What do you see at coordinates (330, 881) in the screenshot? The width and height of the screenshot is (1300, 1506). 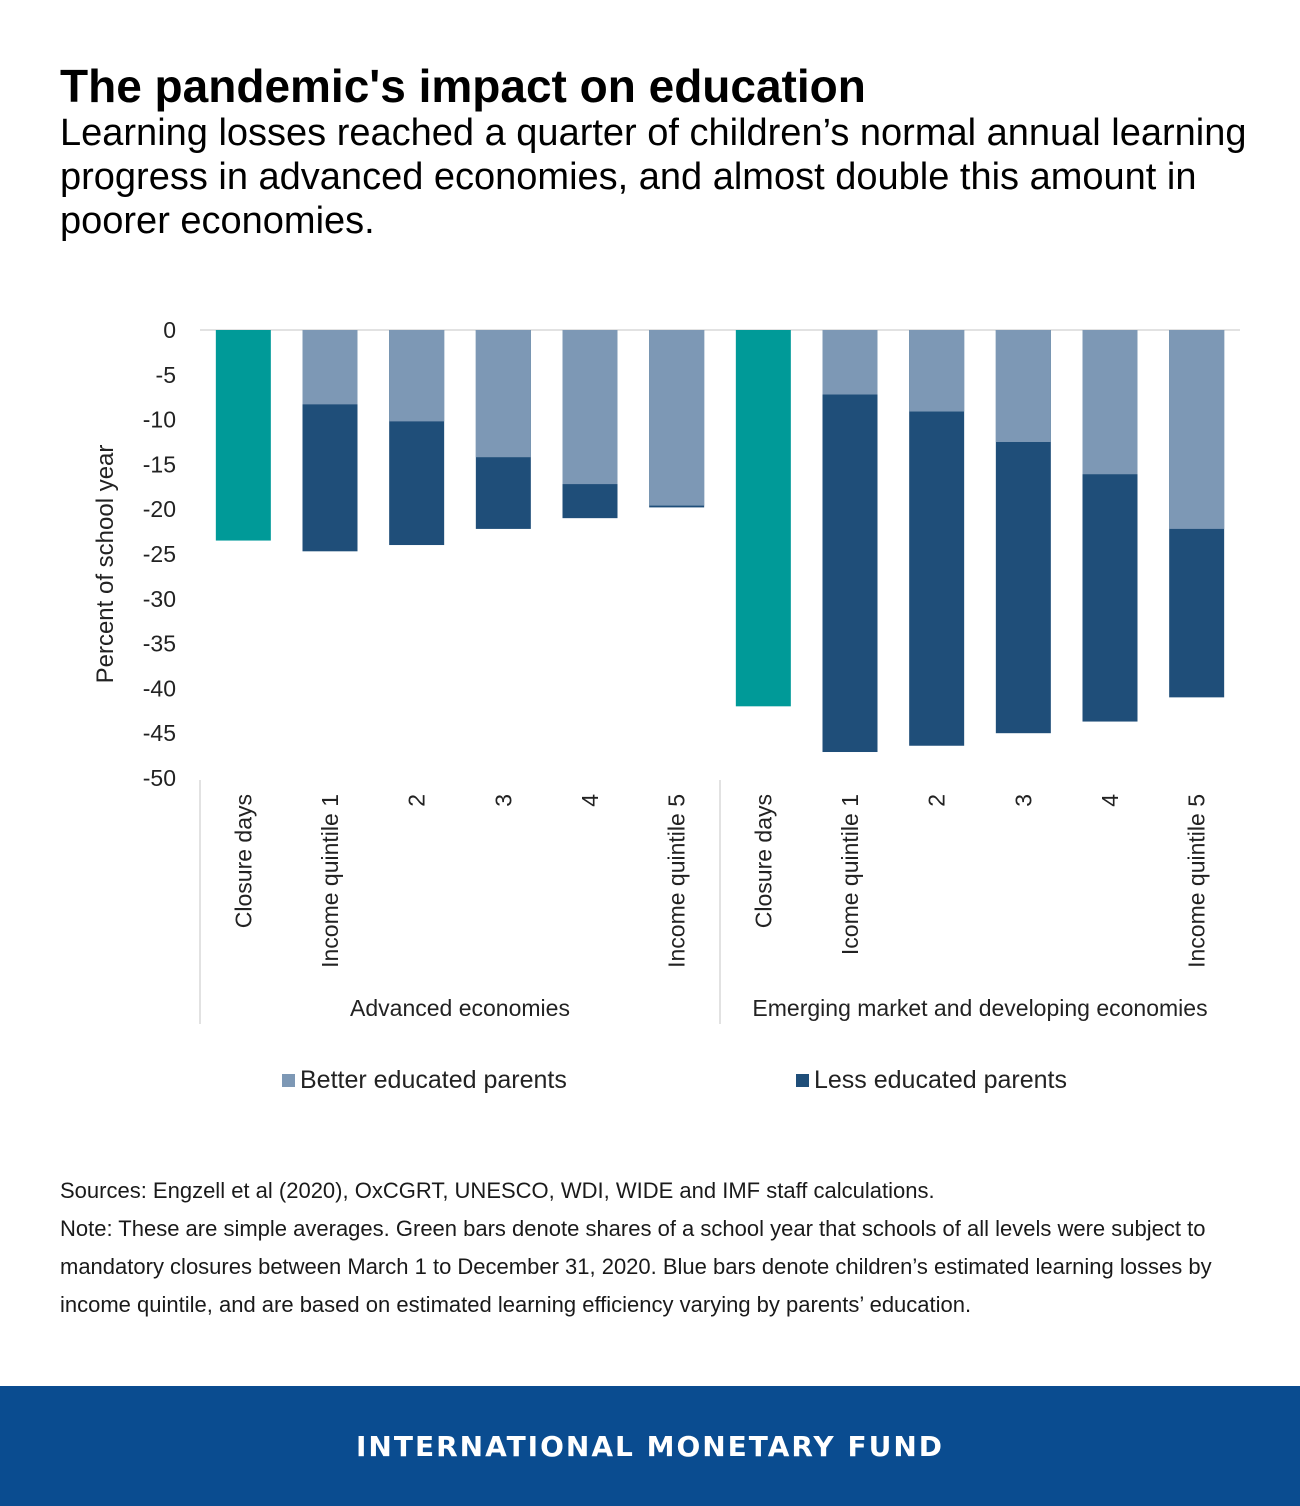 I see `x-tick-label: Income quintile 1` at bounding box center [330, 881].